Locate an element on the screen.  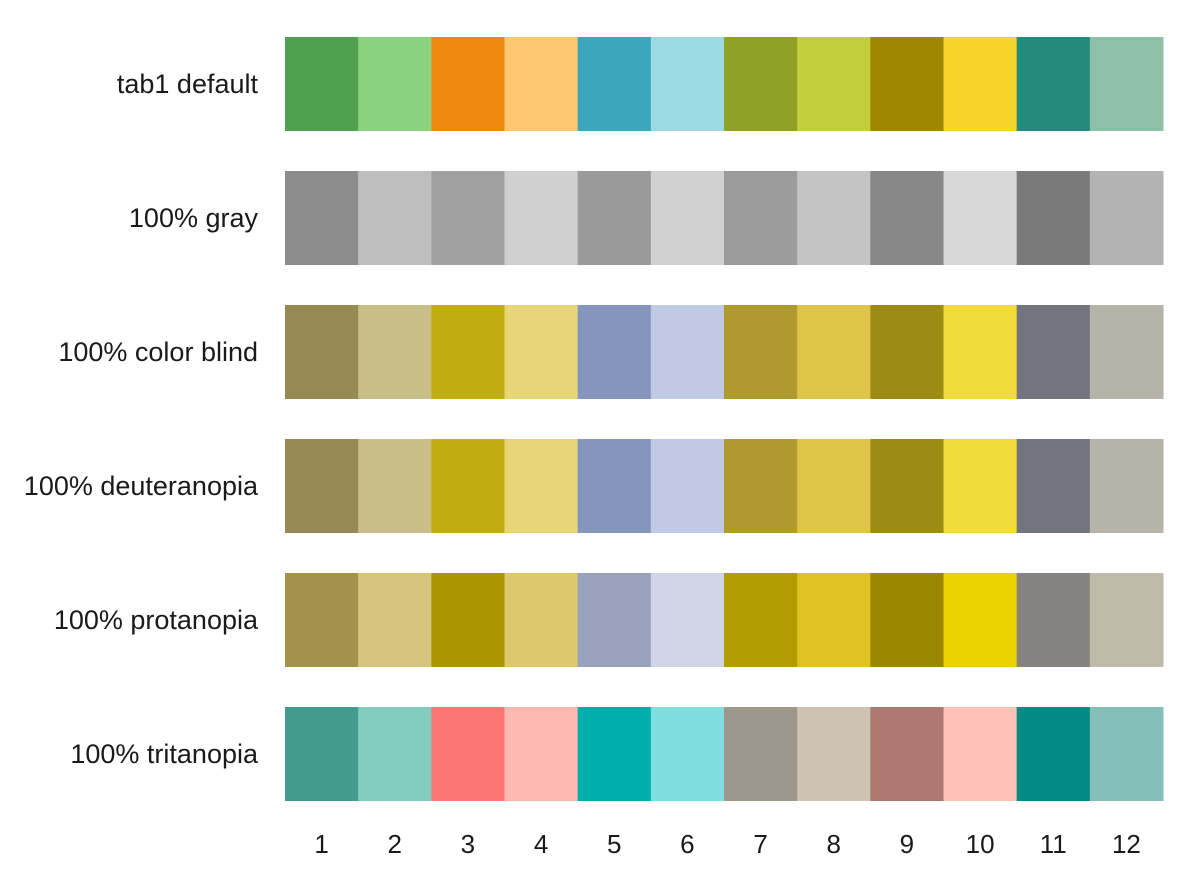
row-label: 100% gray is located at coordinates (194, 218).